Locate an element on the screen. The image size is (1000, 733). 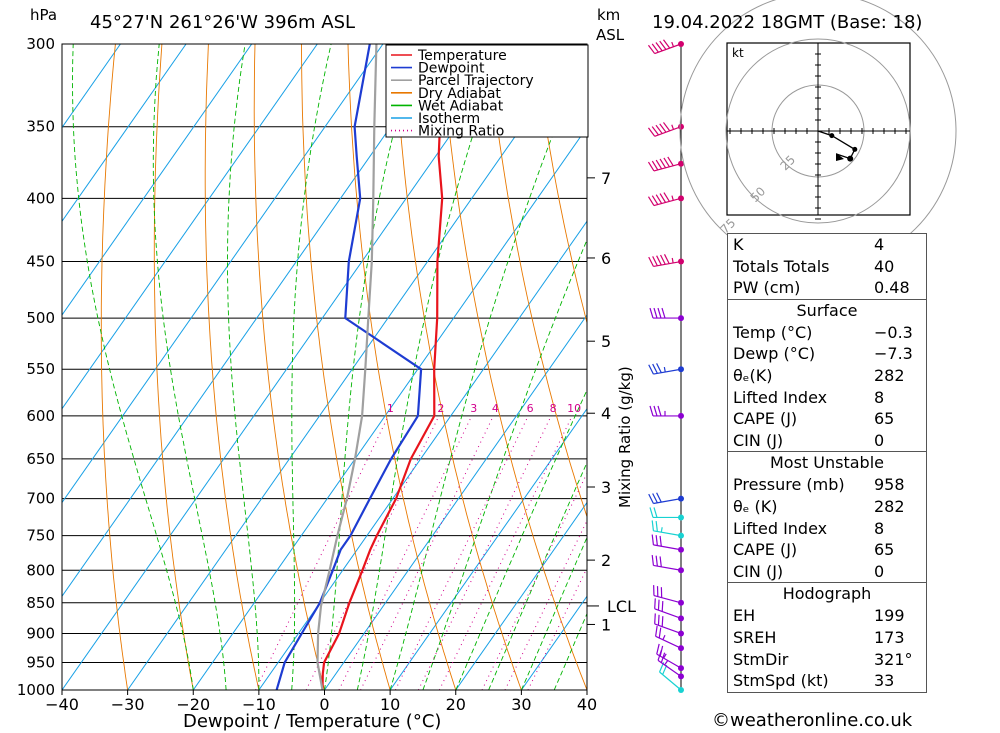
pressure-tick-label: 500 is located at coordinates (40, 318).